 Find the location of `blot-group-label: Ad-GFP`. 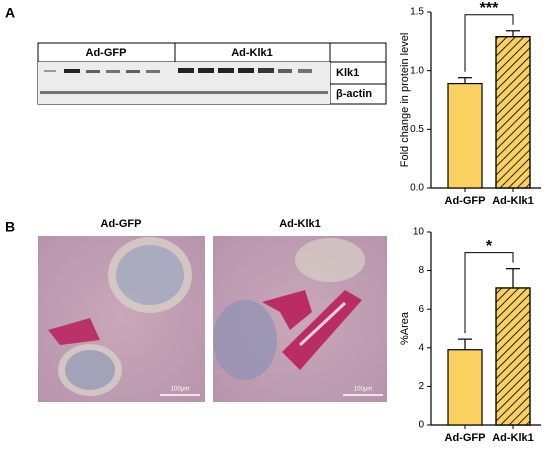

blot-group-label: Ad-GFP is located at coordinates (106, 53).